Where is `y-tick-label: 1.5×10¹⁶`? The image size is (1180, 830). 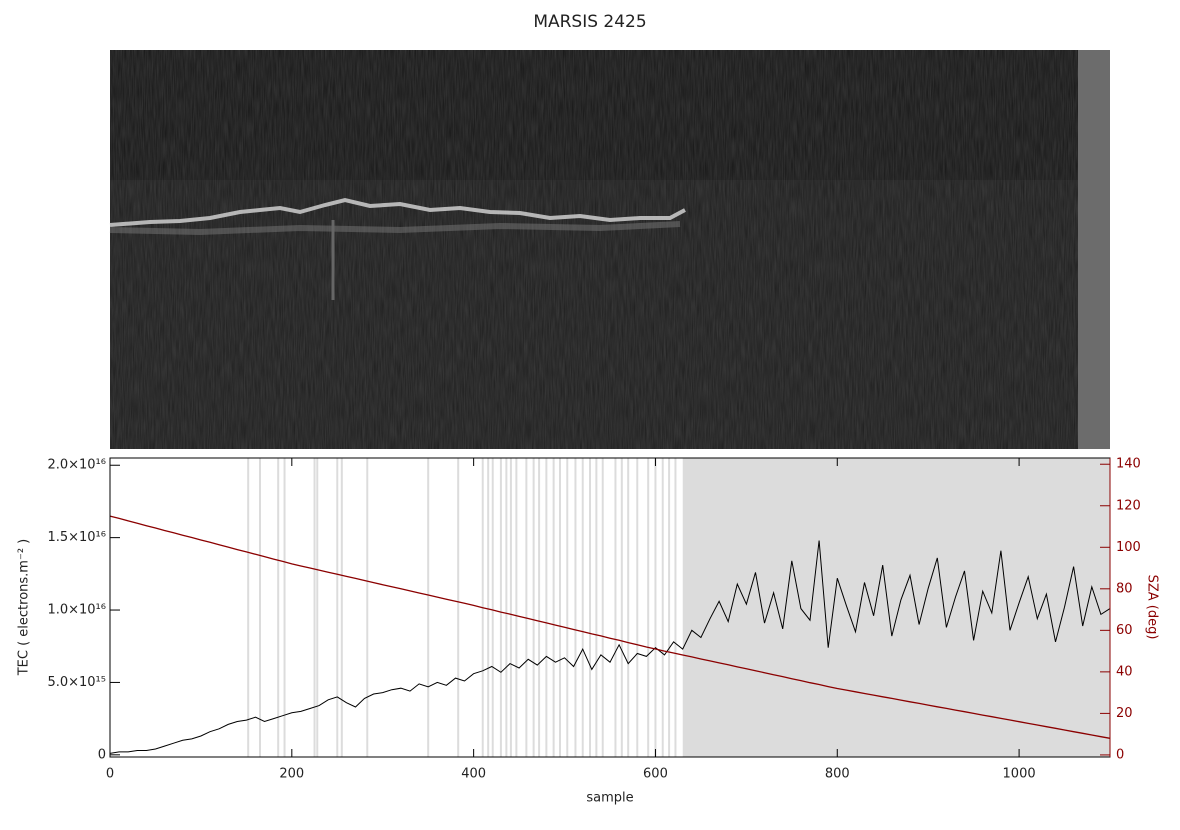 y-tick-label: 1.5×10¹⁶ is located at coordinates (76, 537).